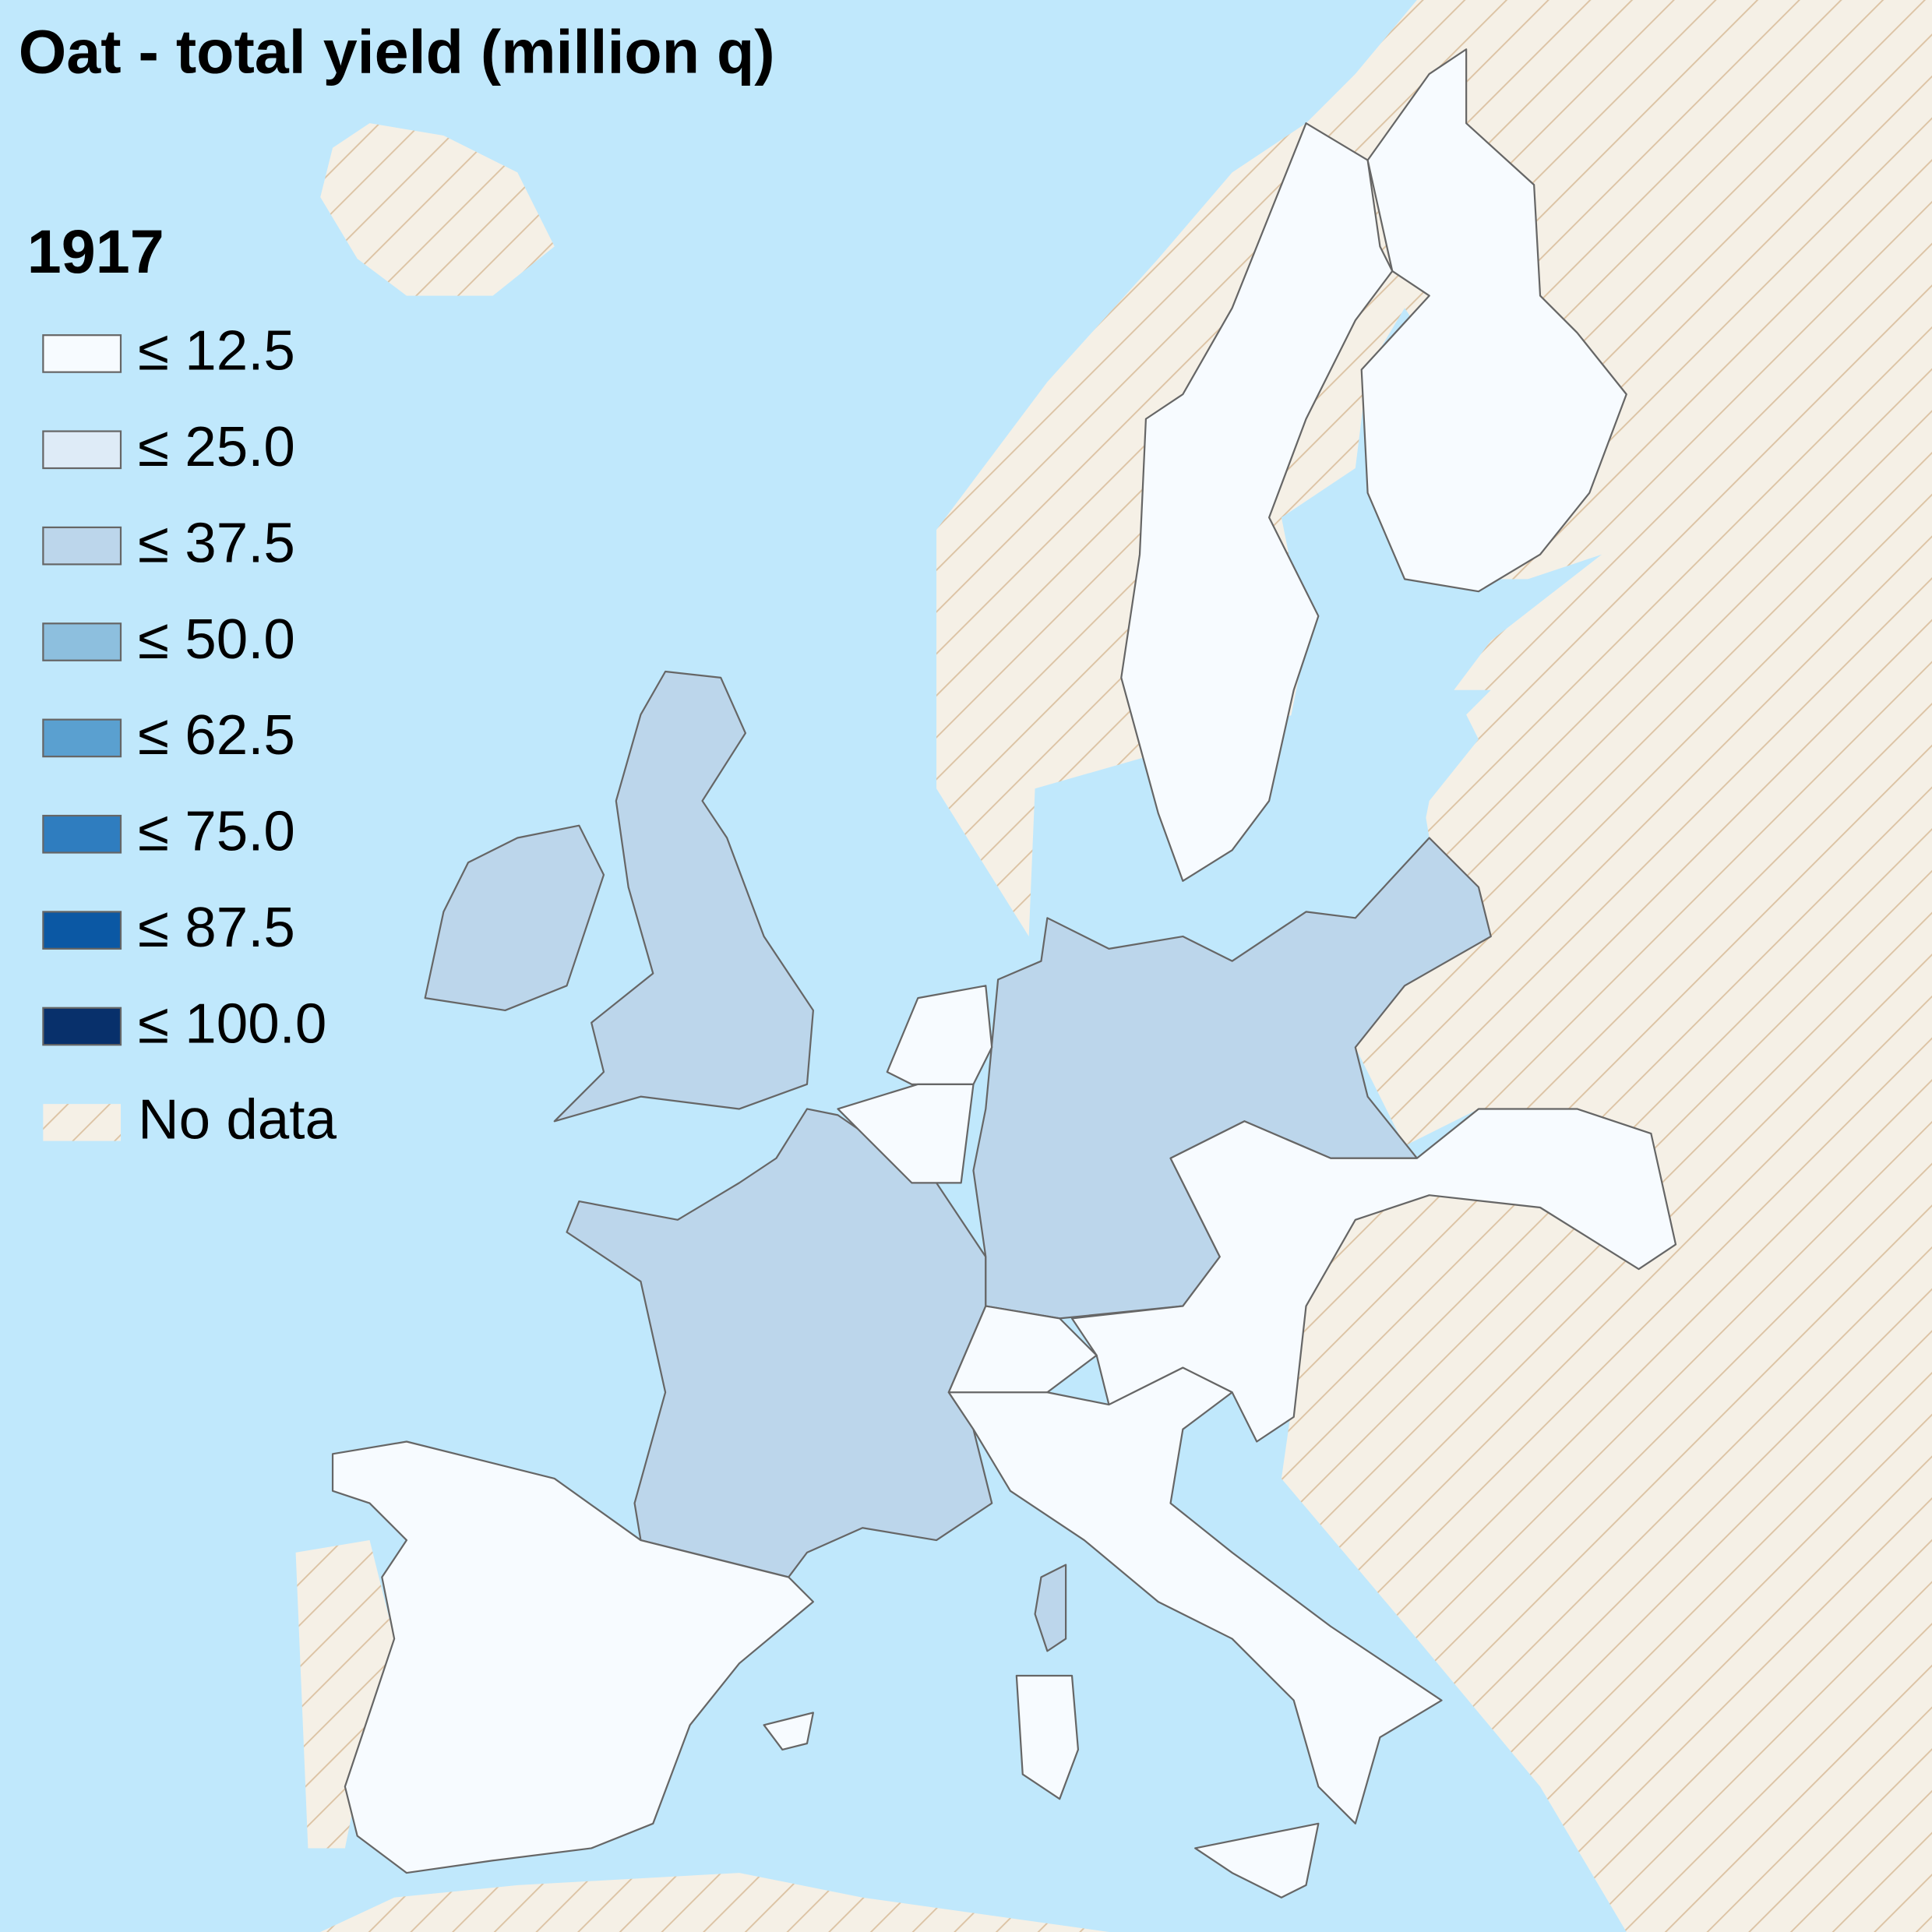  Describe the element at coordinates (217, 832) in the screenshot. I see `legend-label: ≤ 75.0` at that location.